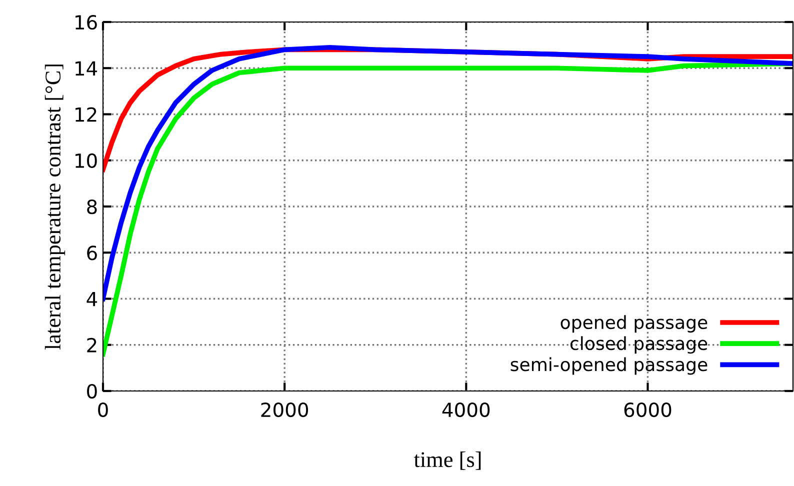 This screenshot has height=486, width=794. What do you see at coordinates (466, 410) in the screenshot?
I see `x-tick-label: 4000` at bounding box center [466, 410].